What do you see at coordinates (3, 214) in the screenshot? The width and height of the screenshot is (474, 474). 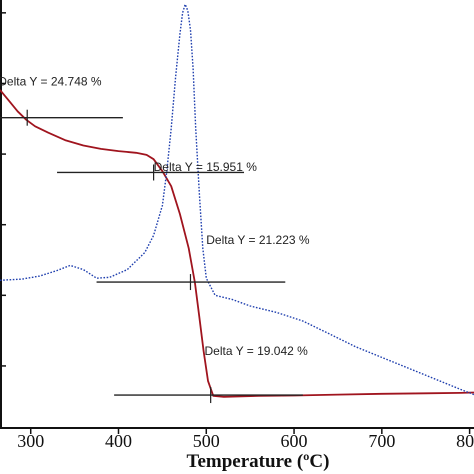 I see `plot-area` at bounding box center [3, 214].